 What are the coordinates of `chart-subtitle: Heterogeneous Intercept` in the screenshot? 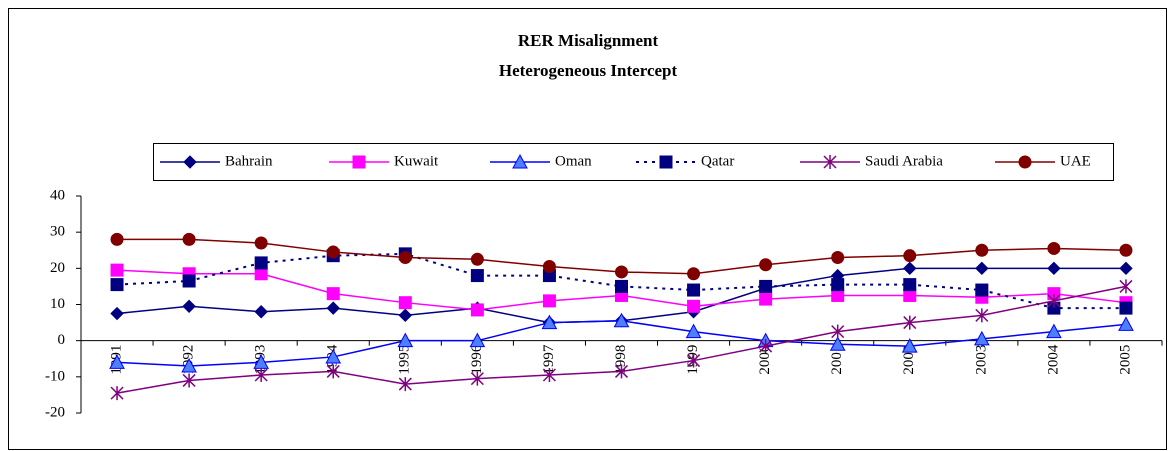 It's located at (588, 70).